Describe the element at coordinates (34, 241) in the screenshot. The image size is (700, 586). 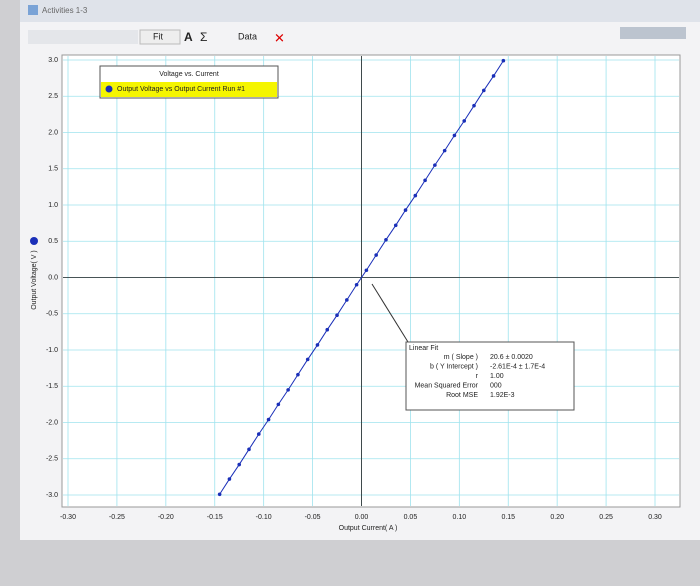
I see `y-series-marker` at that location.